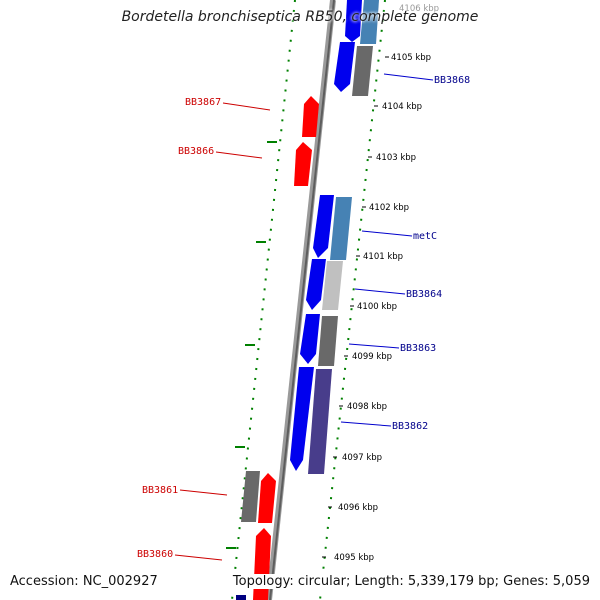 The height and width of the screenshot is (600, 600). Describe the element at coordinates (155, 554) in the screenshot. I see `gene-label-bb3860: BB3860` at that location.